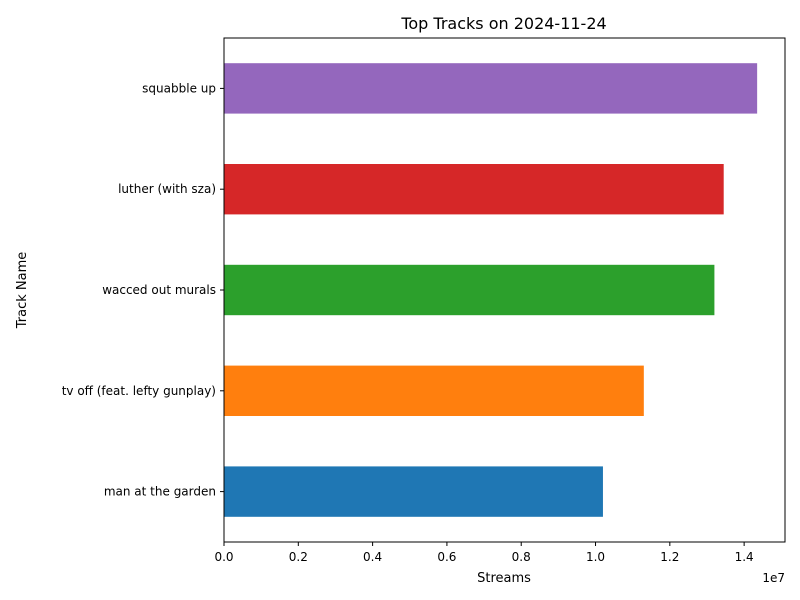  Describe the element at coordinates (22, 291) in the screenshot. I see `y-axis-label: Track Name` at that location.